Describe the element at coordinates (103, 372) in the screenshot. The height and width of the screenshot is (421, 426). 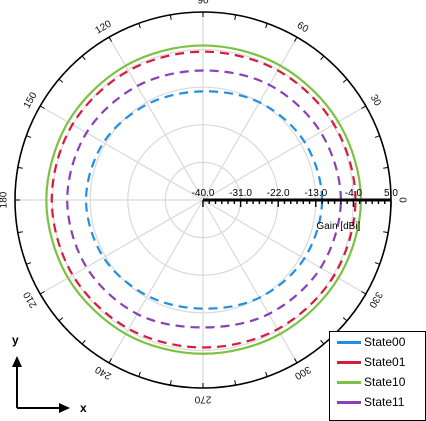
I see `angle-label-240: 240` at that location.